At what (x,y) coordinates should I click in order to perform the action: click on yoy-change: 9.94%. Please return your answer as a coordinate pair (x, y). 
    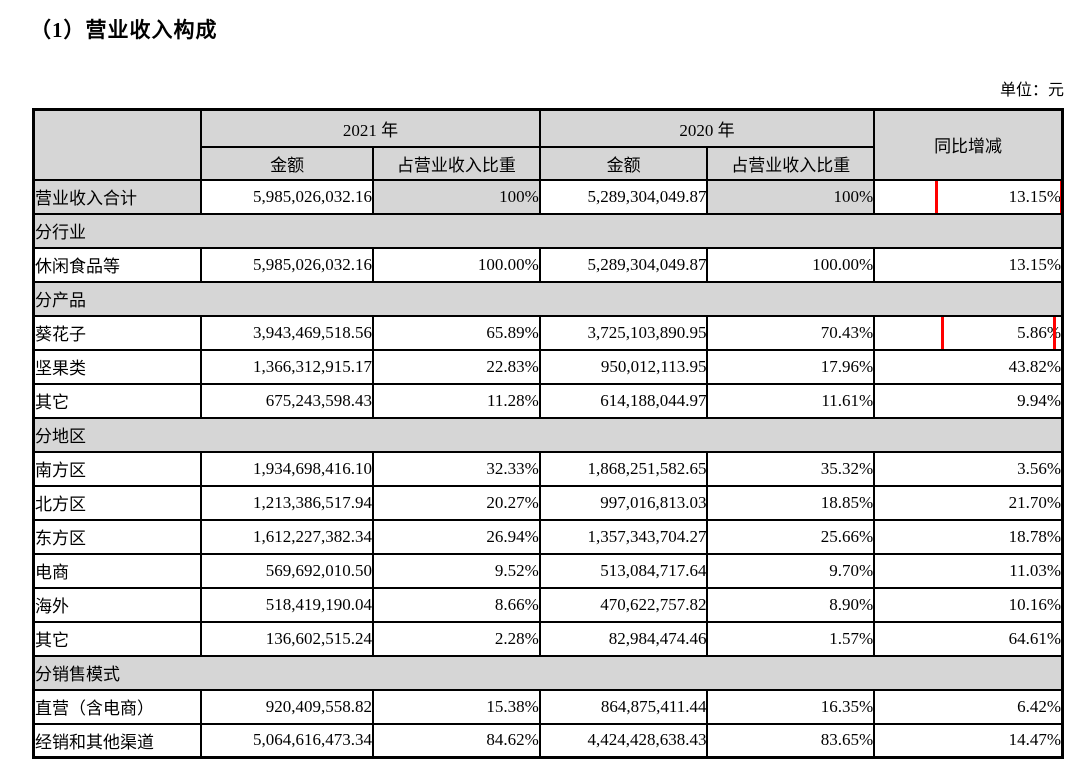
    Looking at the image, I should click on (968, 400).